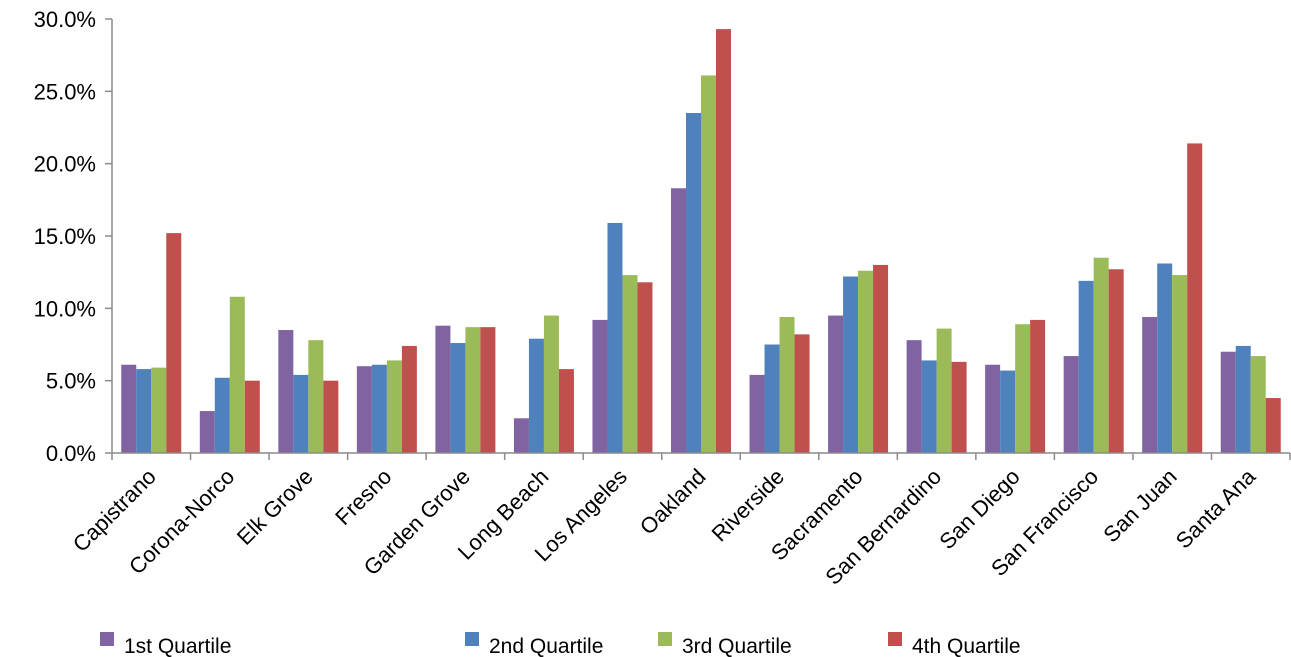 The height and width of the screenshot is (657, 1291). What do you see at coordinates (71, 453) in the screenshot?
I see `y-tick-label: 0.0%` at bounding box center [71, 453].